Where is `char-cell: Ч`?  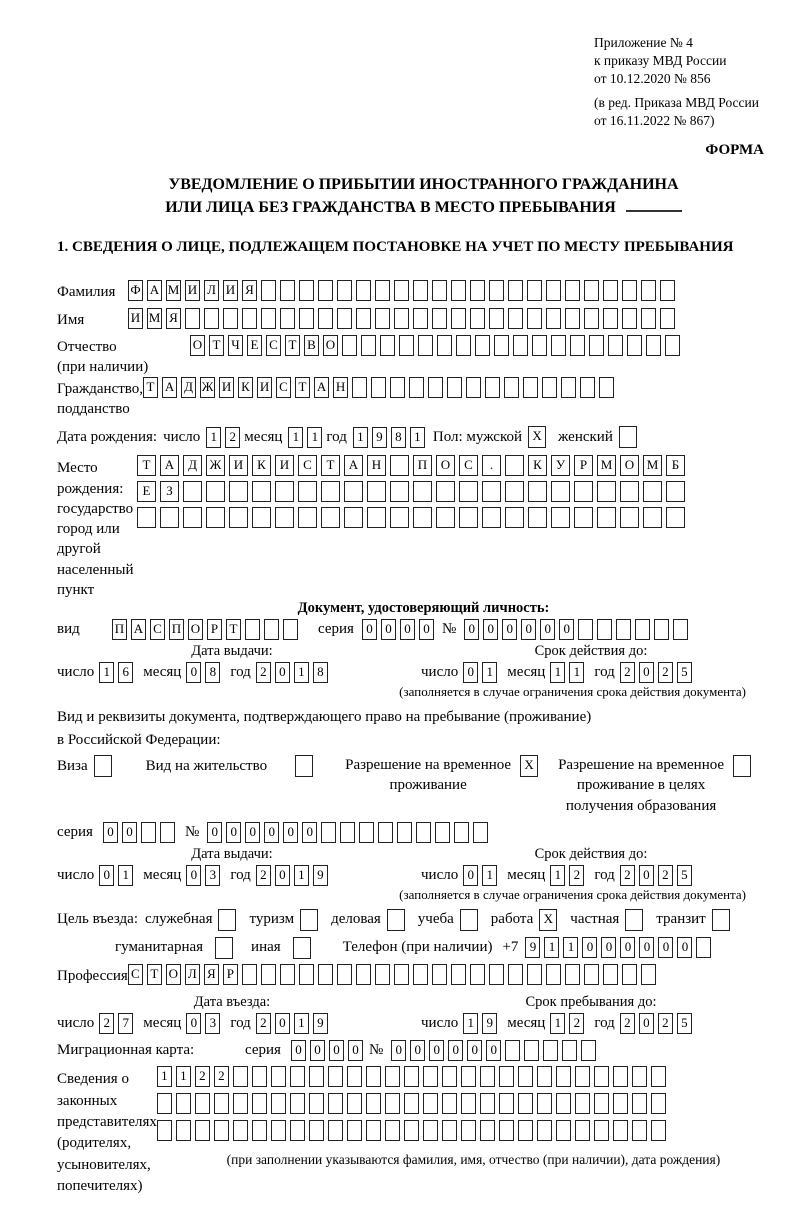
char-cell: Ч is located at coordinates (235, 346).